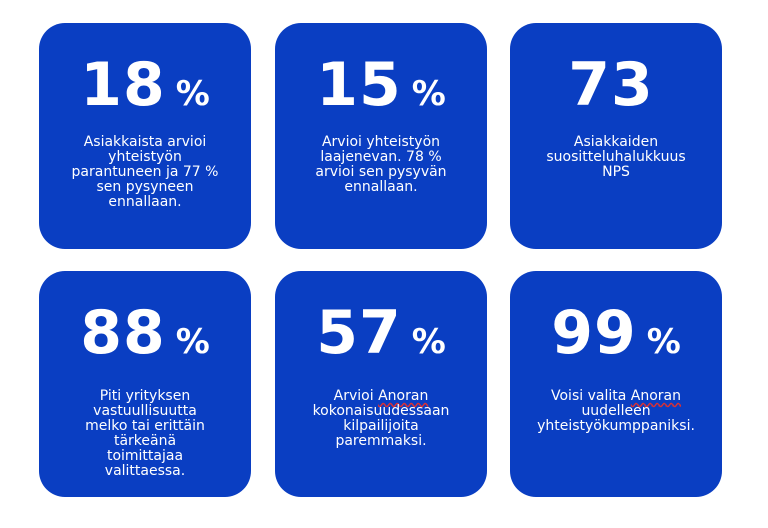  What do you see at coordinates (616, 418) in the screenshot?
I see `description-rest: uudelleen yhteistyökumppaniksi.` at bounding box center [616, 418].